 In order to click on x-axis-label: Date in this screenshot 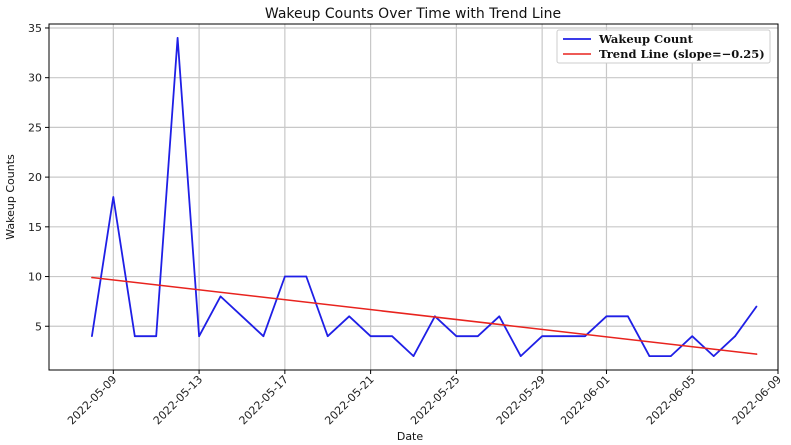, I will do `click(410, 436)`.